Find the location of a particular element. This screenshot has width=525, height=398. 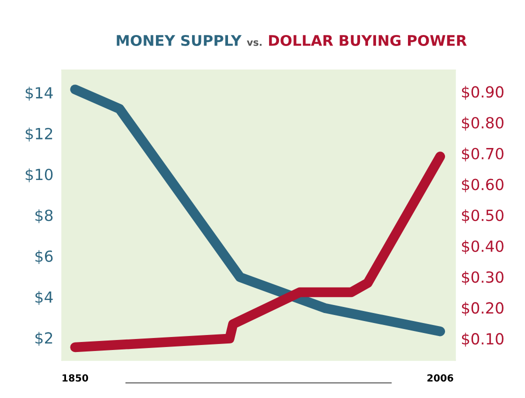

y-tick-label: $10 is located at coordinates (39, 175).